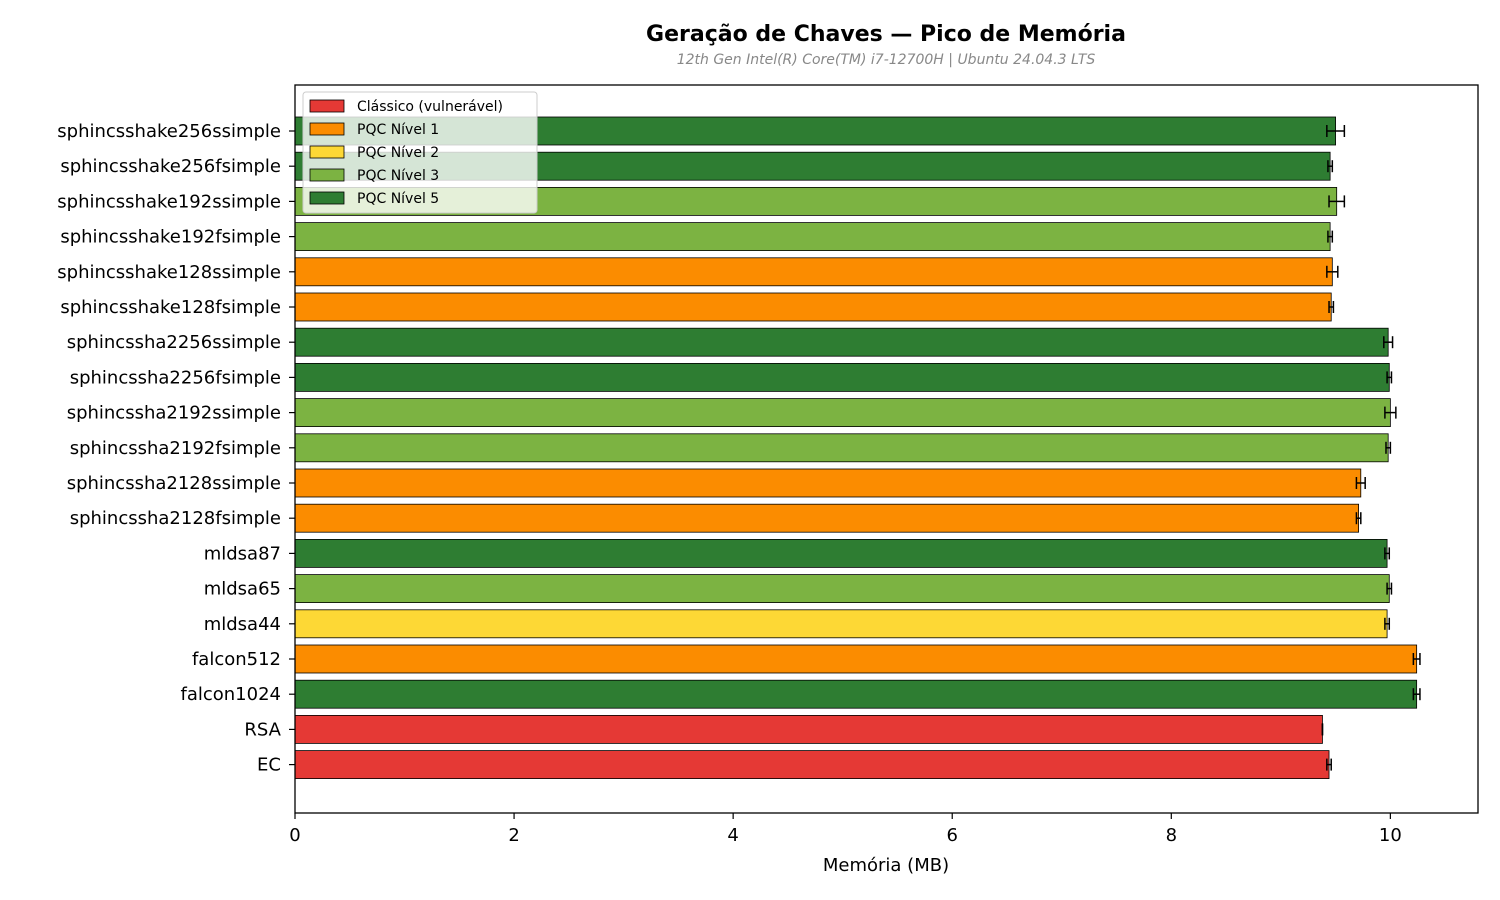 The width and height of the screenshot is (1500, 900). Describe the element at coordinates (174, 342) in the screenshot. I see `category-label: sphincssha2256ssimple` at that location.